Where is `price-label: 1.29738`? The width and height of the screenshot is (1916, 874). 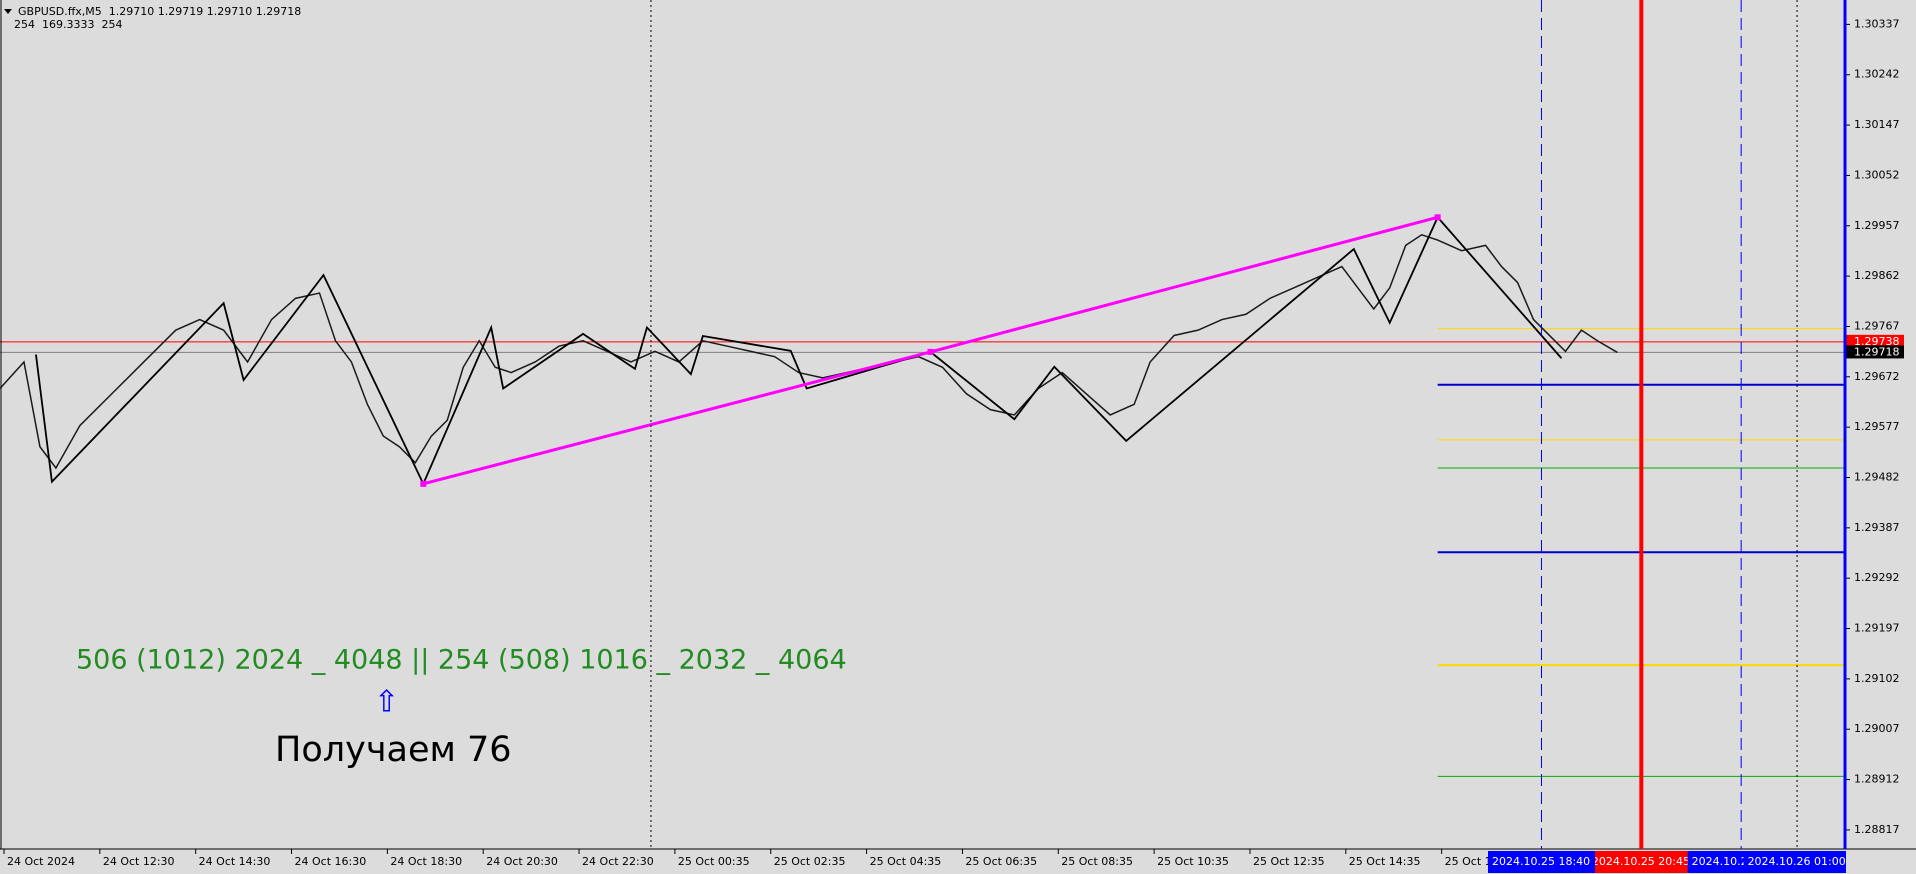 price-label: 1.29738 is located at coordinates (1877, 341).